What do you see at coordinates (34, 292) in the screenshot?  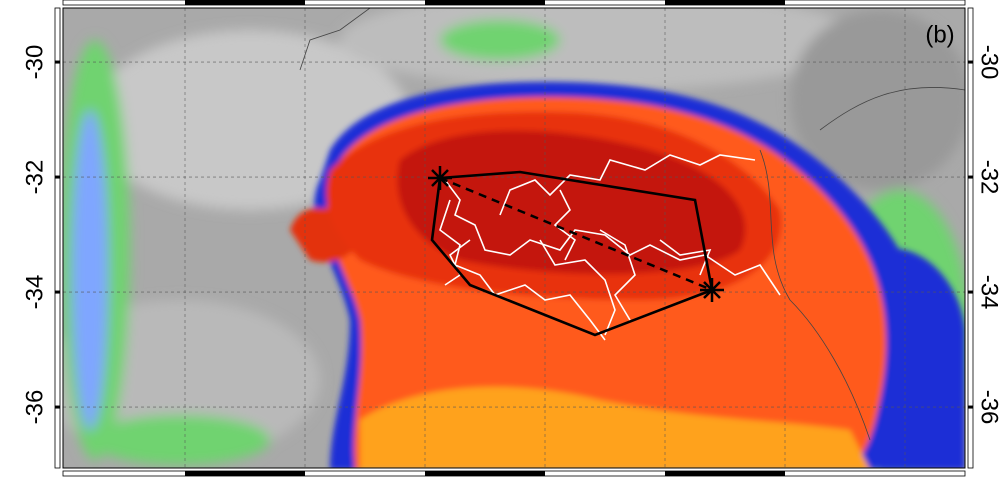 I see `lat-label-left: -34` at bounding box center [34, 292].